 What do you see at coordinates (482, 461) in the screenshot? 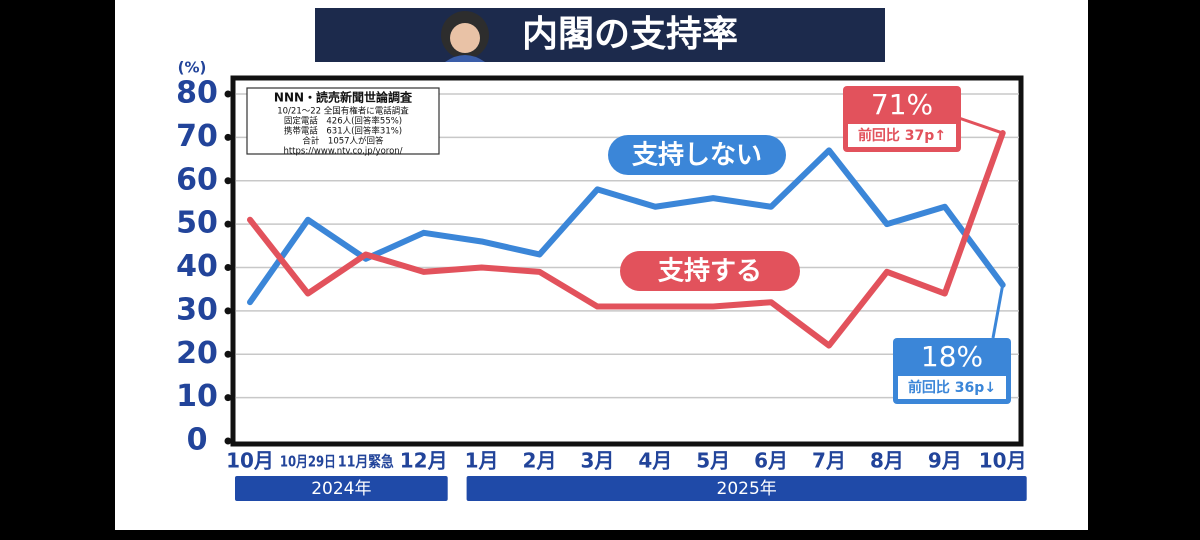
I see `x-tick-label: 1月` at bounding box center [482, 461].